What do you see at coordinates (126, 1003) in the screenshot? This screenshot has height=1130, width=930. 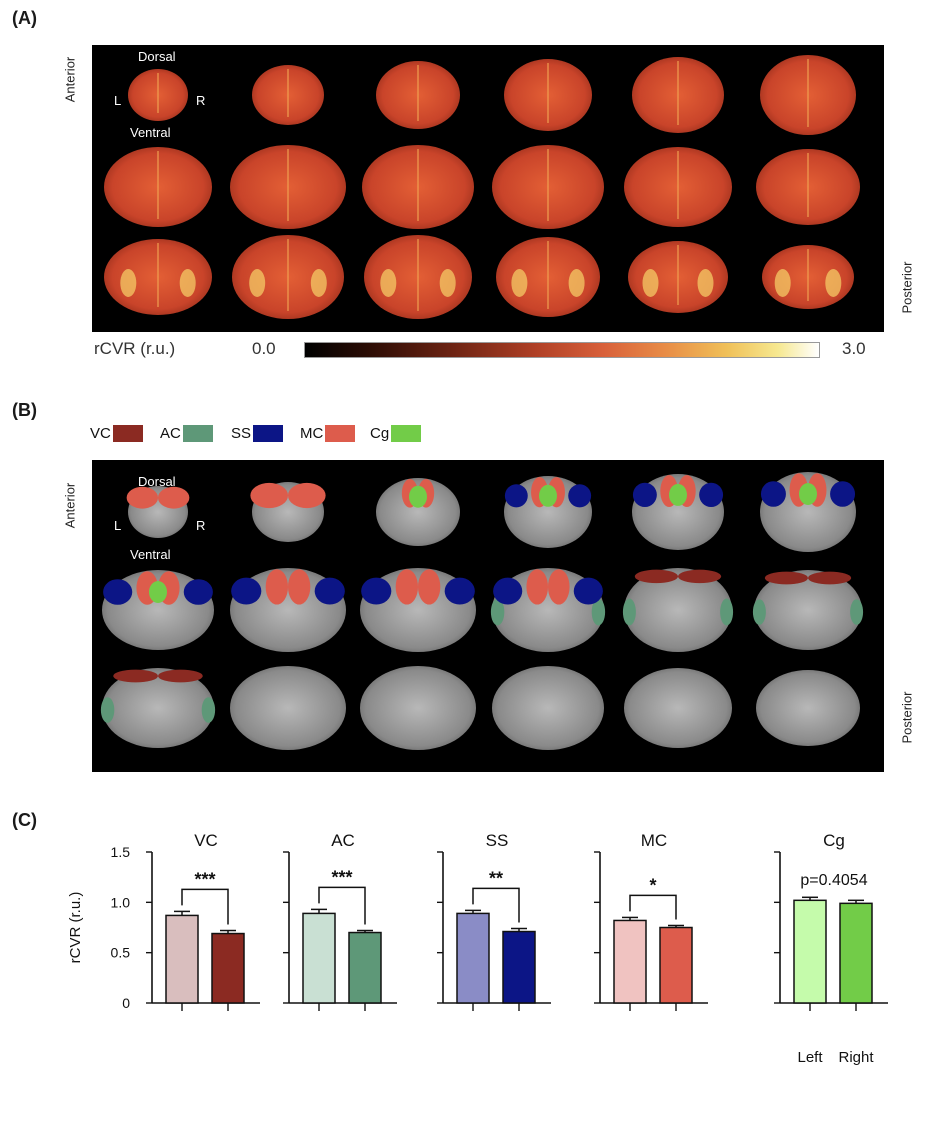 I see `y-tick-label: 0` at bounding box center [126, 1003].